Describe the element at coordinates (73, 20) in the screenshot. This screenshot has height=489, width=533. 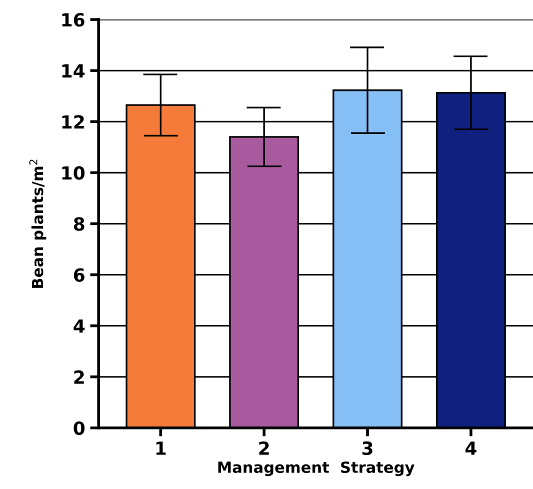
I see `y-tick-label: 16` at that location.